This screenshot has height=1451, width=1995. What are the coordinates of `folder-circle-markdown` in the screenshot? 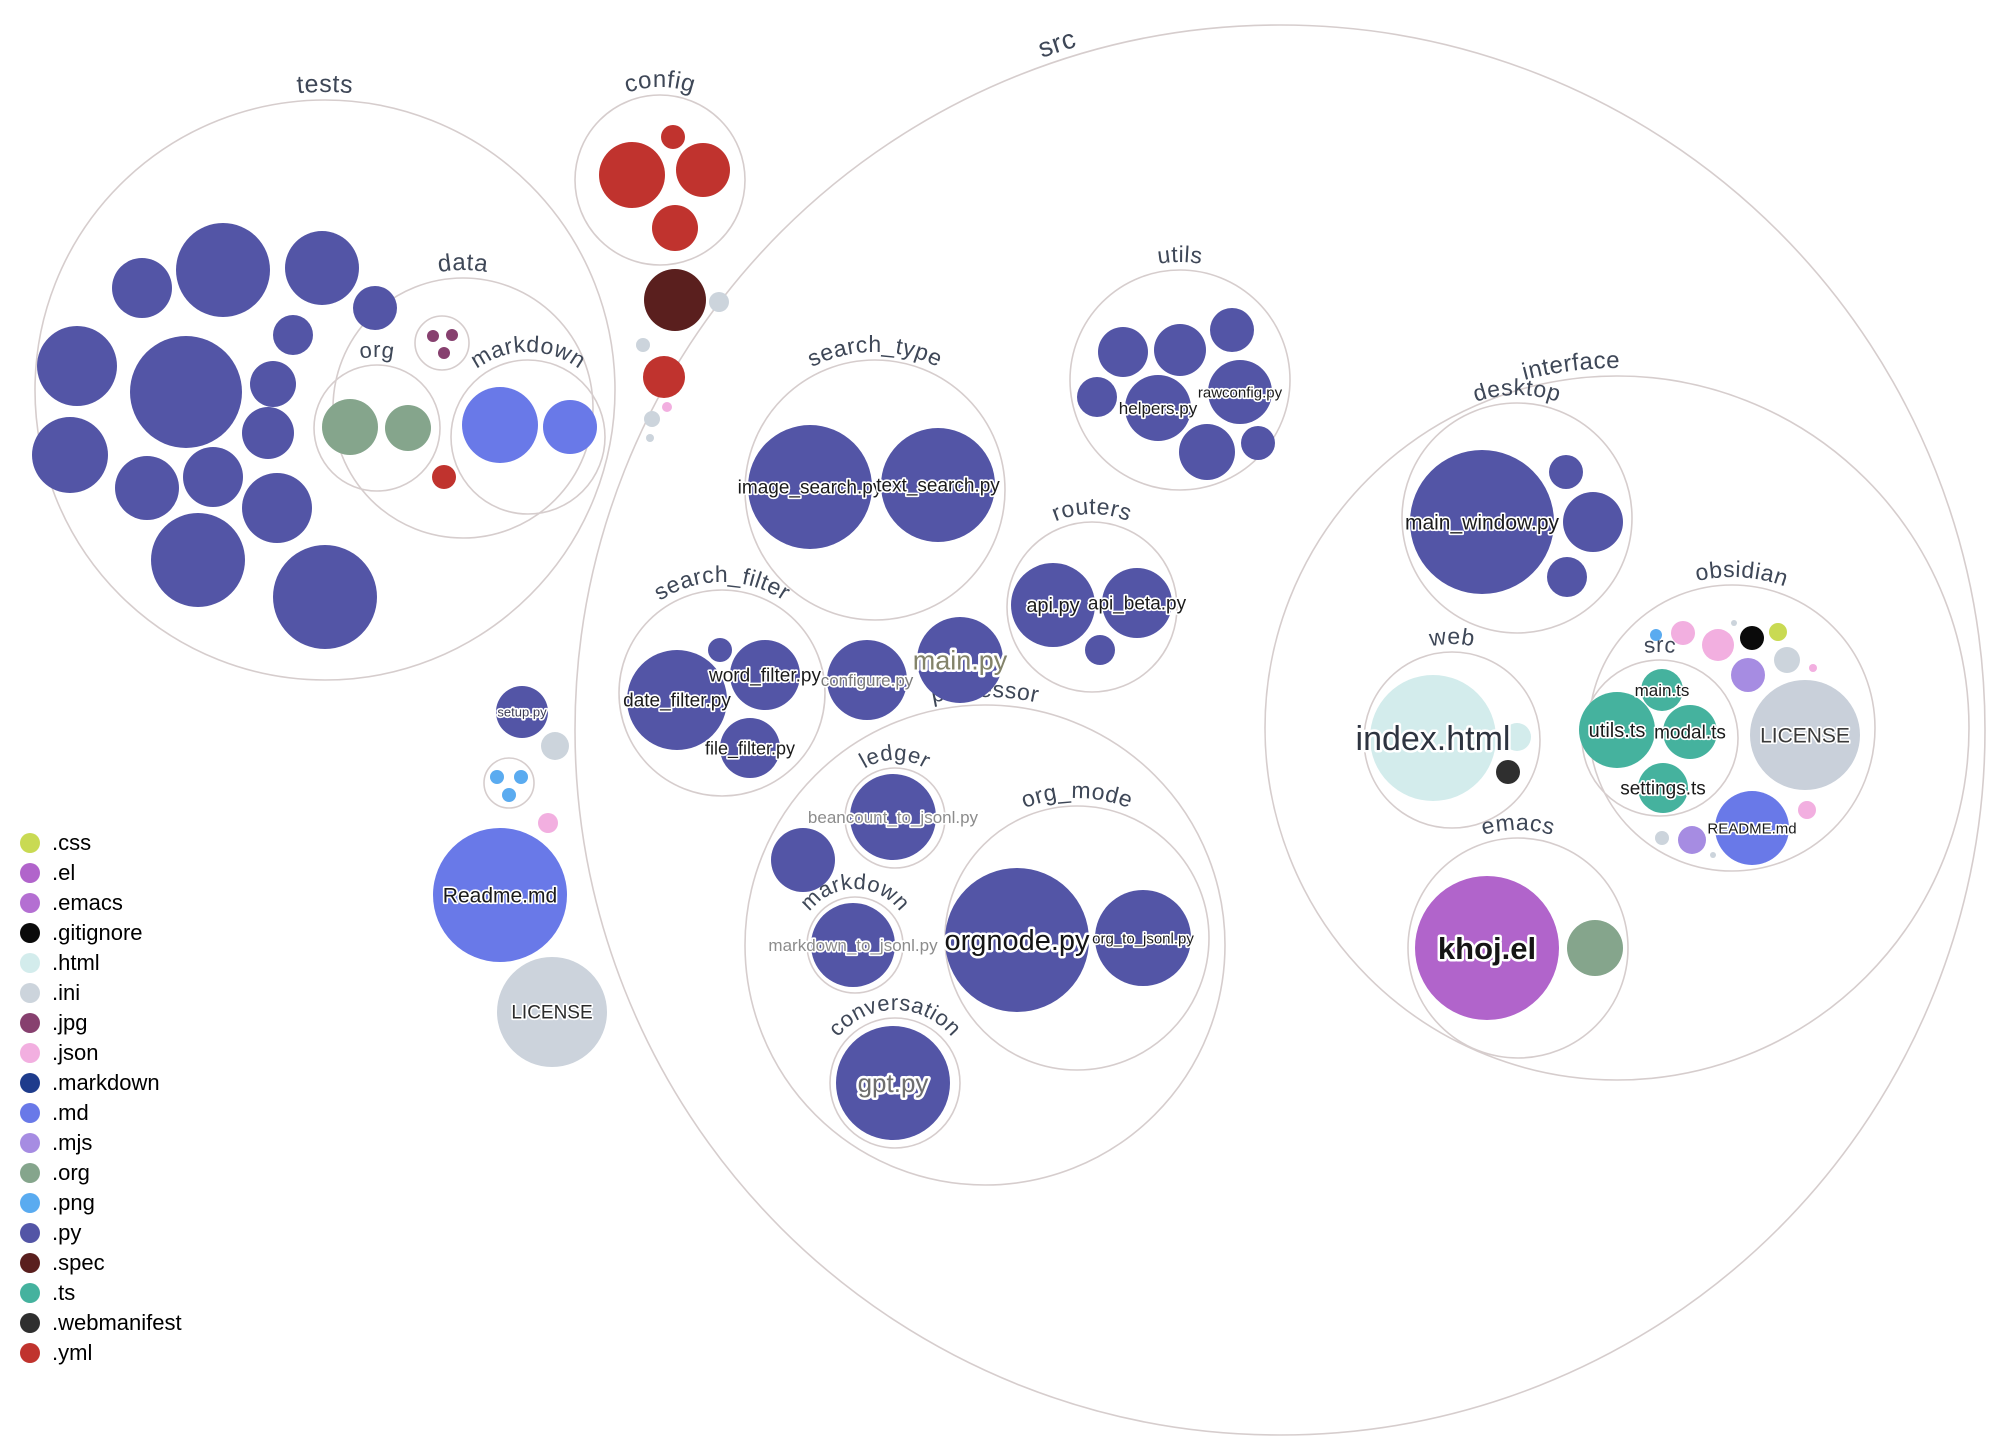 It's located at (855, 945).